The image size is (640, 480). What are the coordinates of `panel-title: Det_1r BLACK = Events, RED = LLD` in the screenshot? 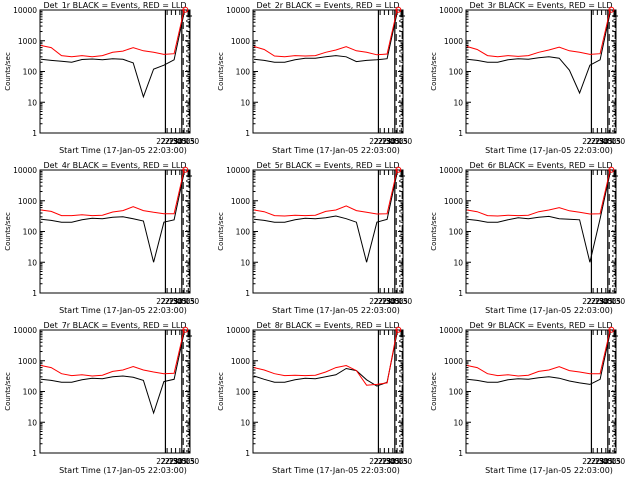 It's located at (114, 5).